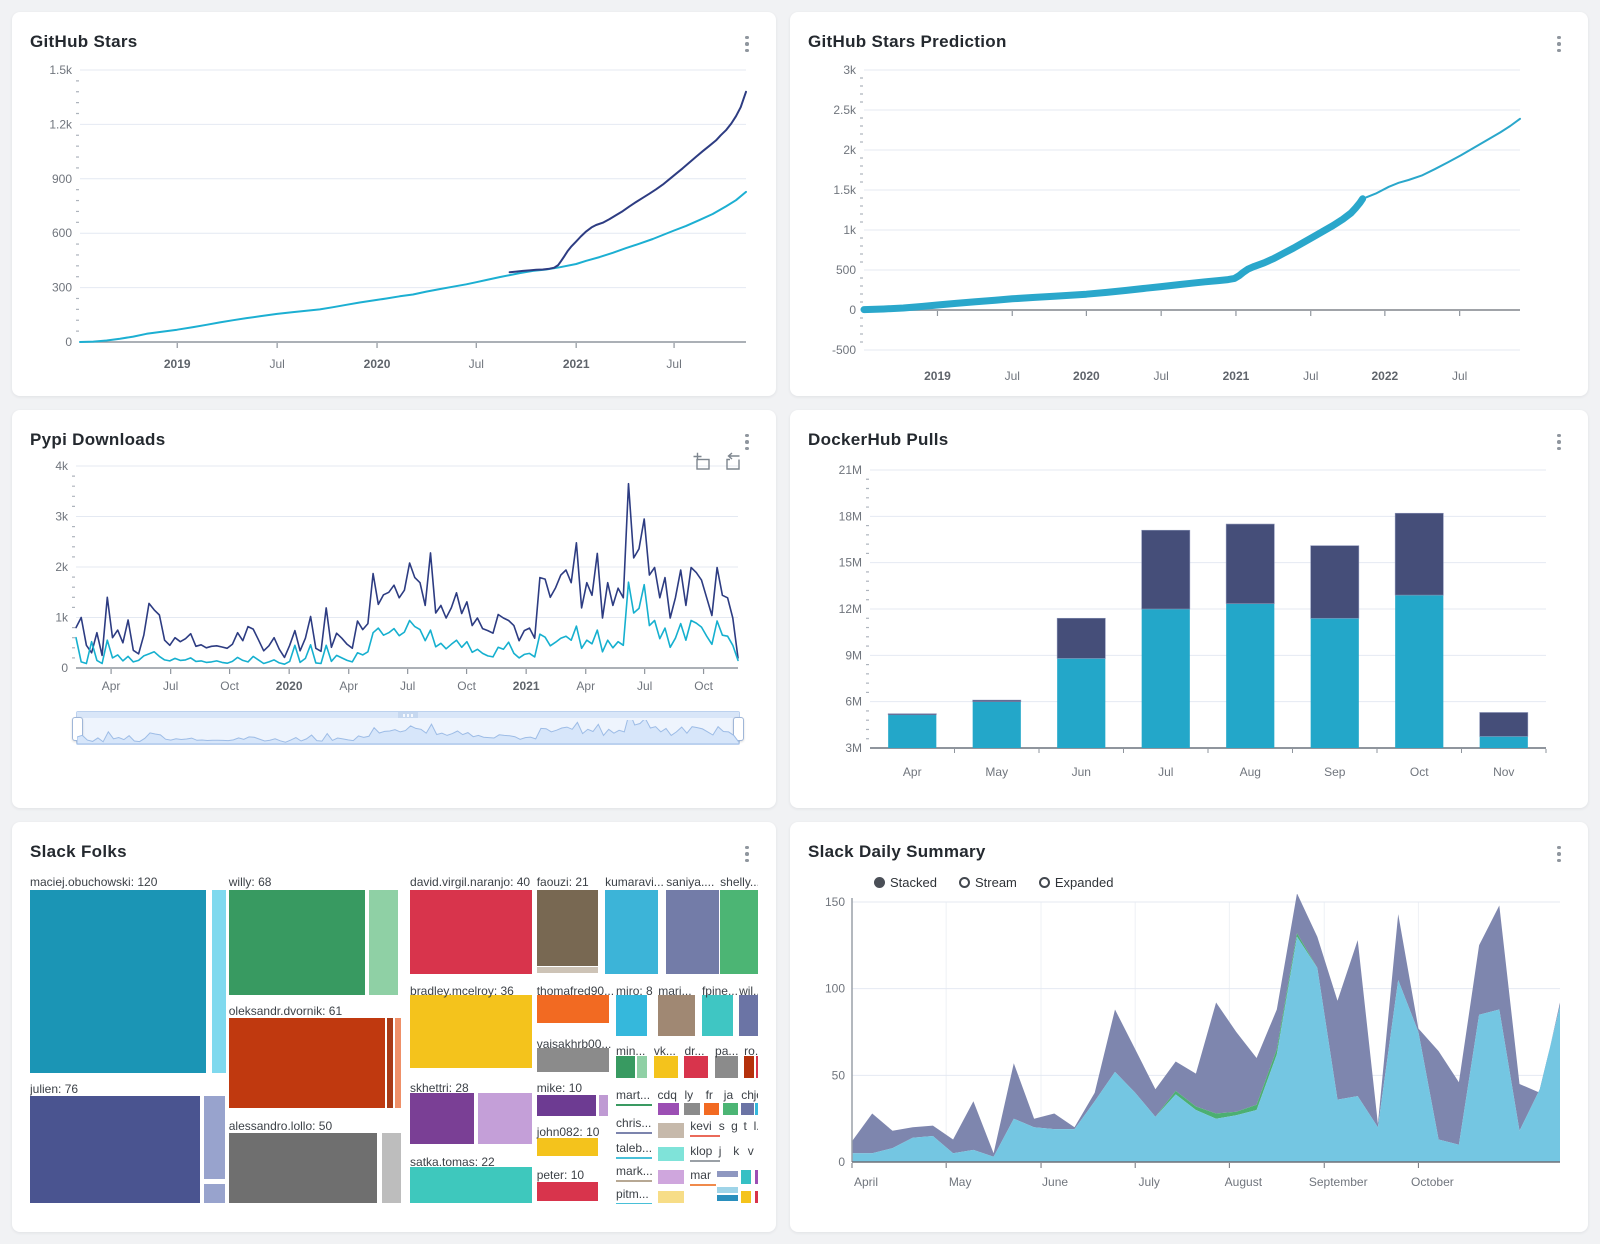 This screenshot has width=1600, height=1244. Describe the element at coordinates (1075, 882) in the screenshot. I see `legend-item-expanded: Expanded` at that location.